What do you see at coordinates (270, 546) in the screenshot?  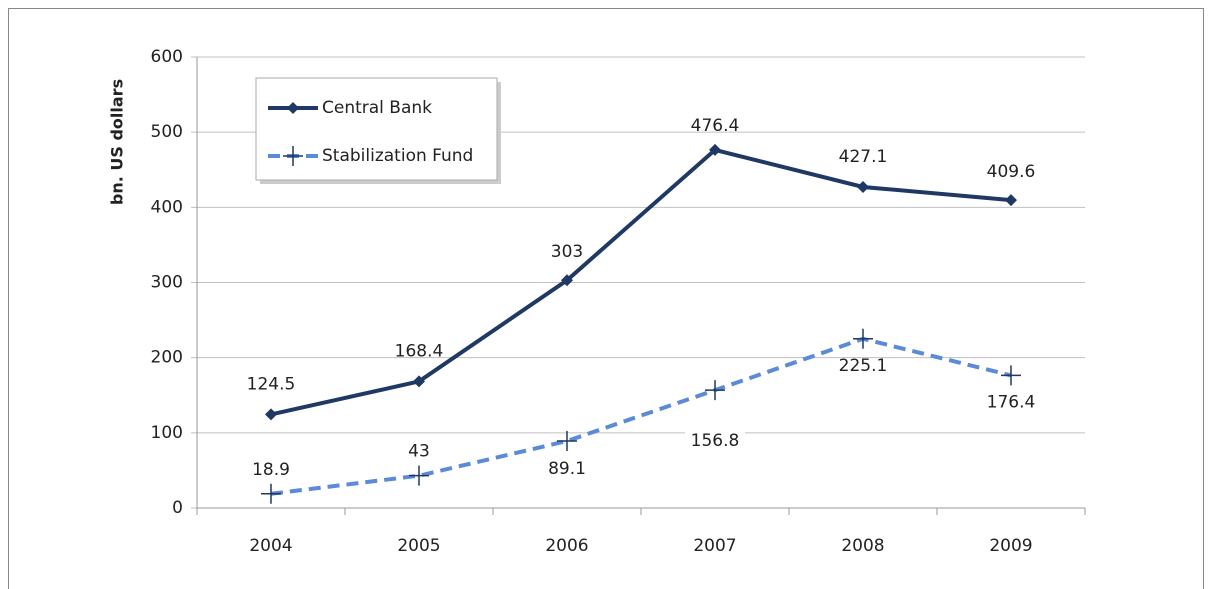 I see `x-tick-label: 2004` at bounding box center [270, 546].